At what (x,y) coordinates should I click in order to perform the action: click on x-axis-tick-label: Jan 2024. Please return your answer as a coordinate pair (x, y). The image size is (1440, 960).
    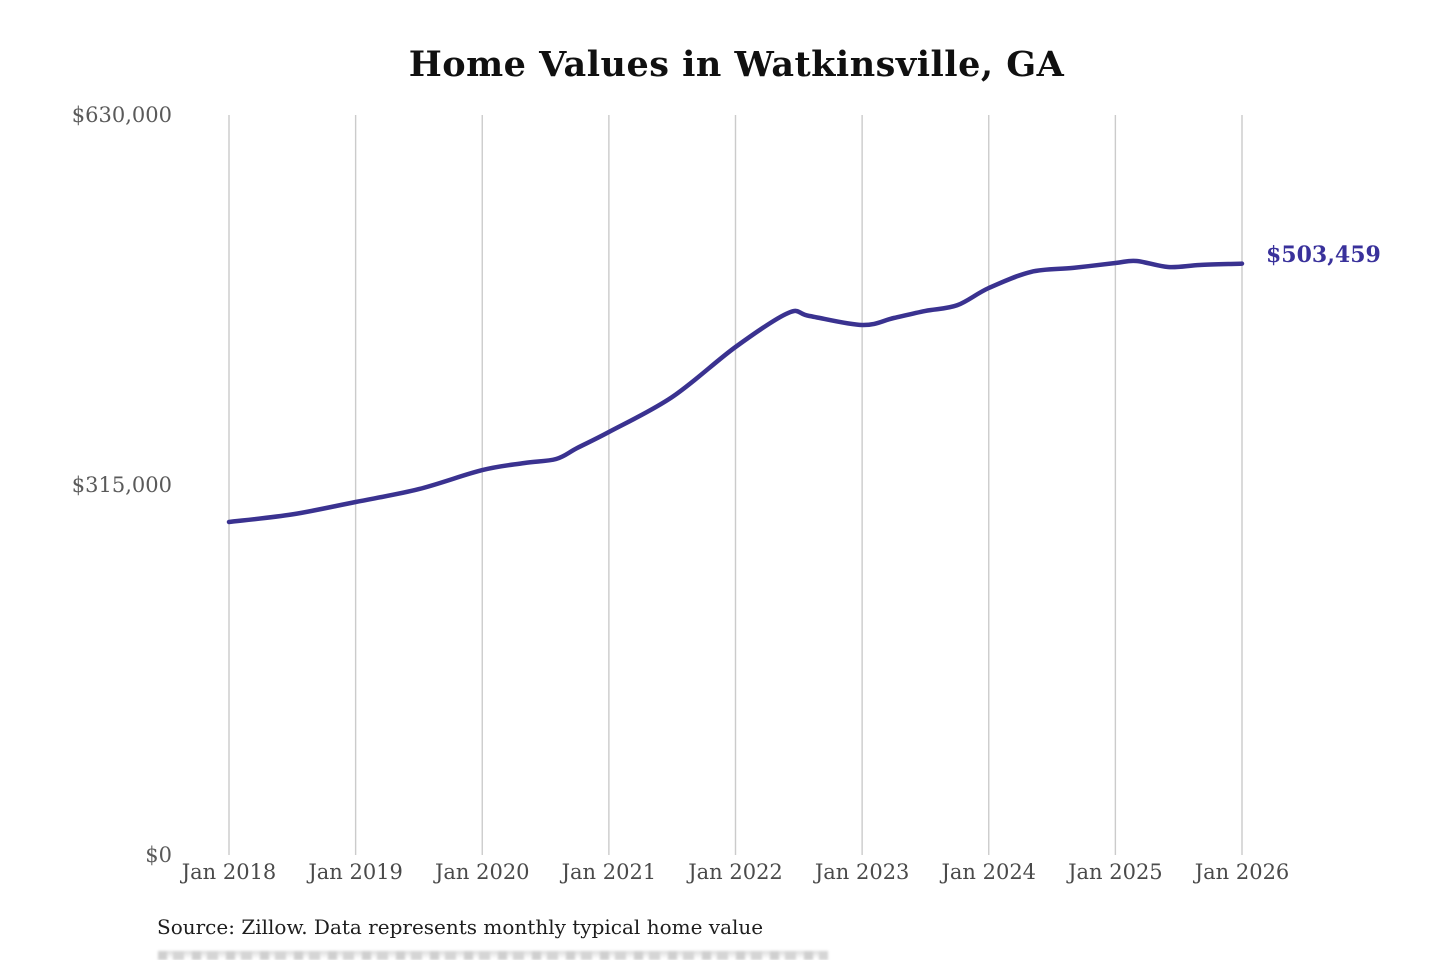
    Looking at the image, I should click on (989, 872).